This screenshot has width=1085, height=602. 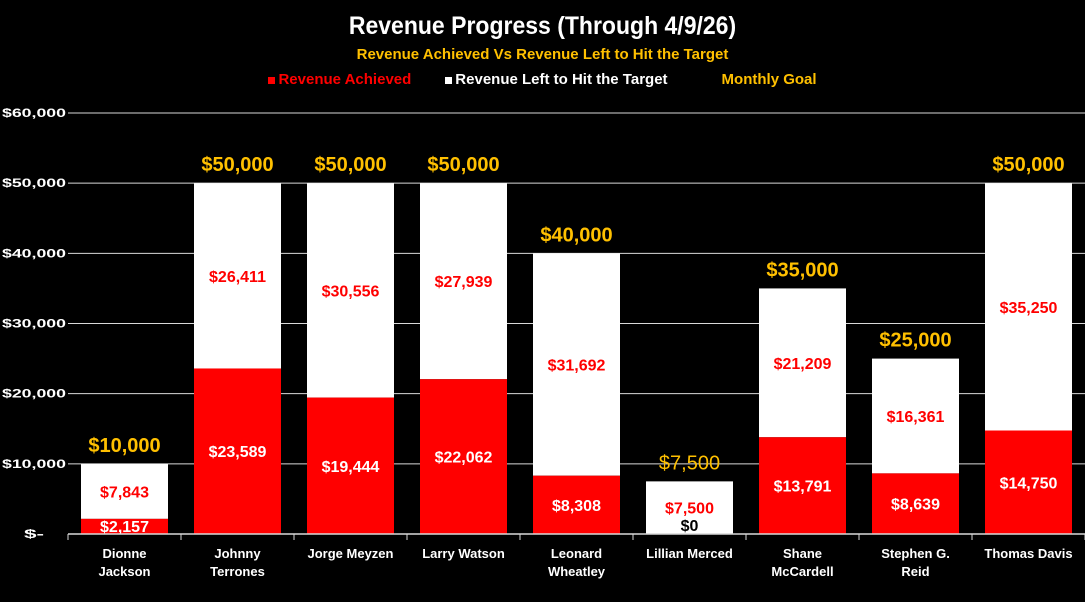 What do you see at coordinates (34, 534) in the screenshot?
I see `y-tick-label: $-` at bounding box center [34, 534].